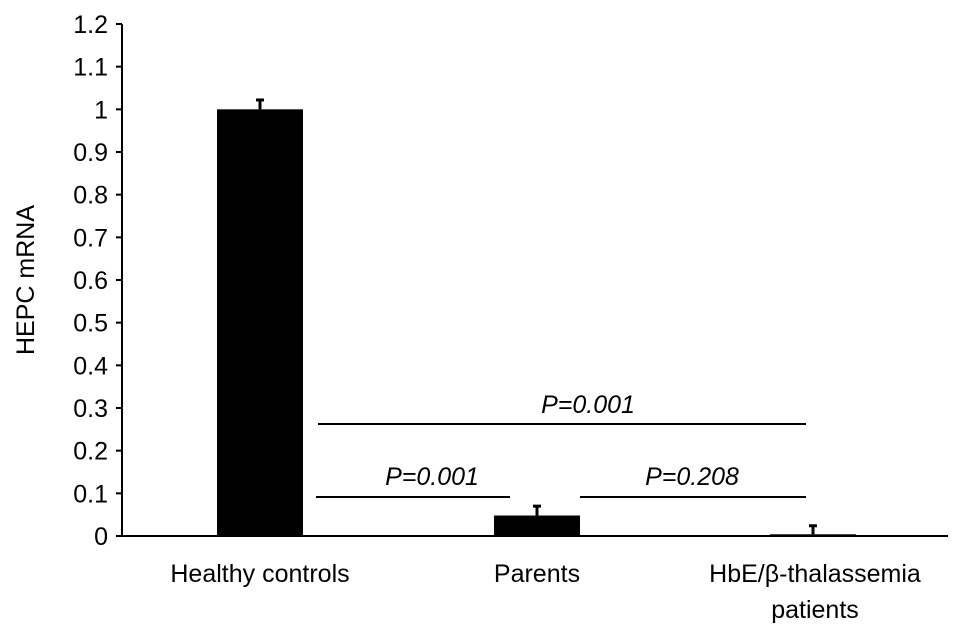 The width and height of the screenshot is (969, 638). I want to click on y-tick-label: 0.9, so click(90, 153).